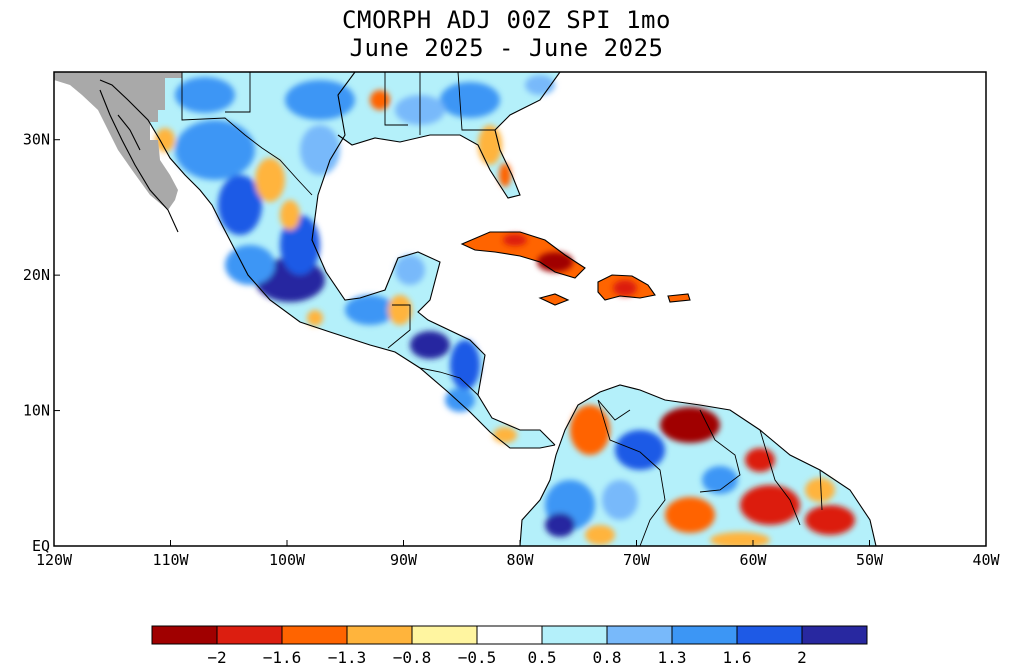 Image resolution: width=1013 pixels, height=672 pixels. What do you see at coordinates (118, 141) in the screenshot?
I see `missing-data-region` at bounding box center [118, 141].